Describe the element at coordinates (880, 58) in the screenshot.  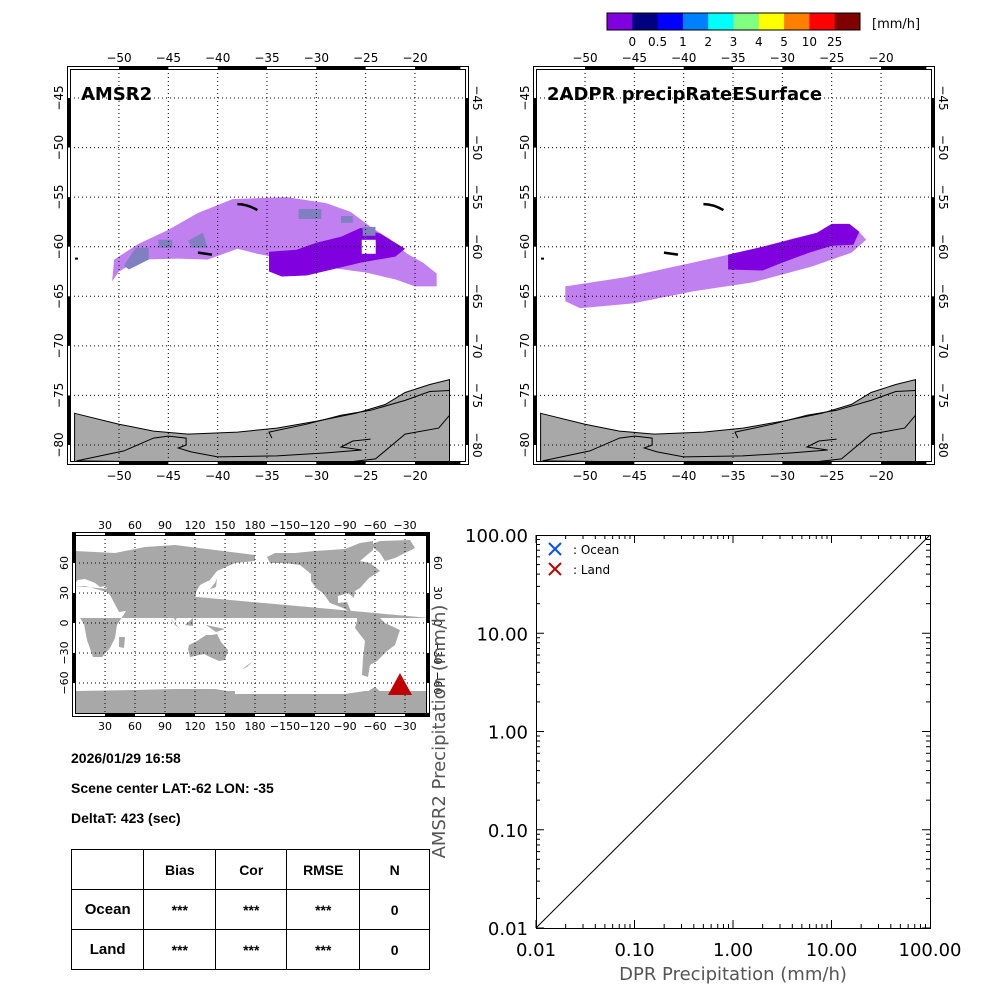
I see `lon-tick-label-top: −20` at that location.